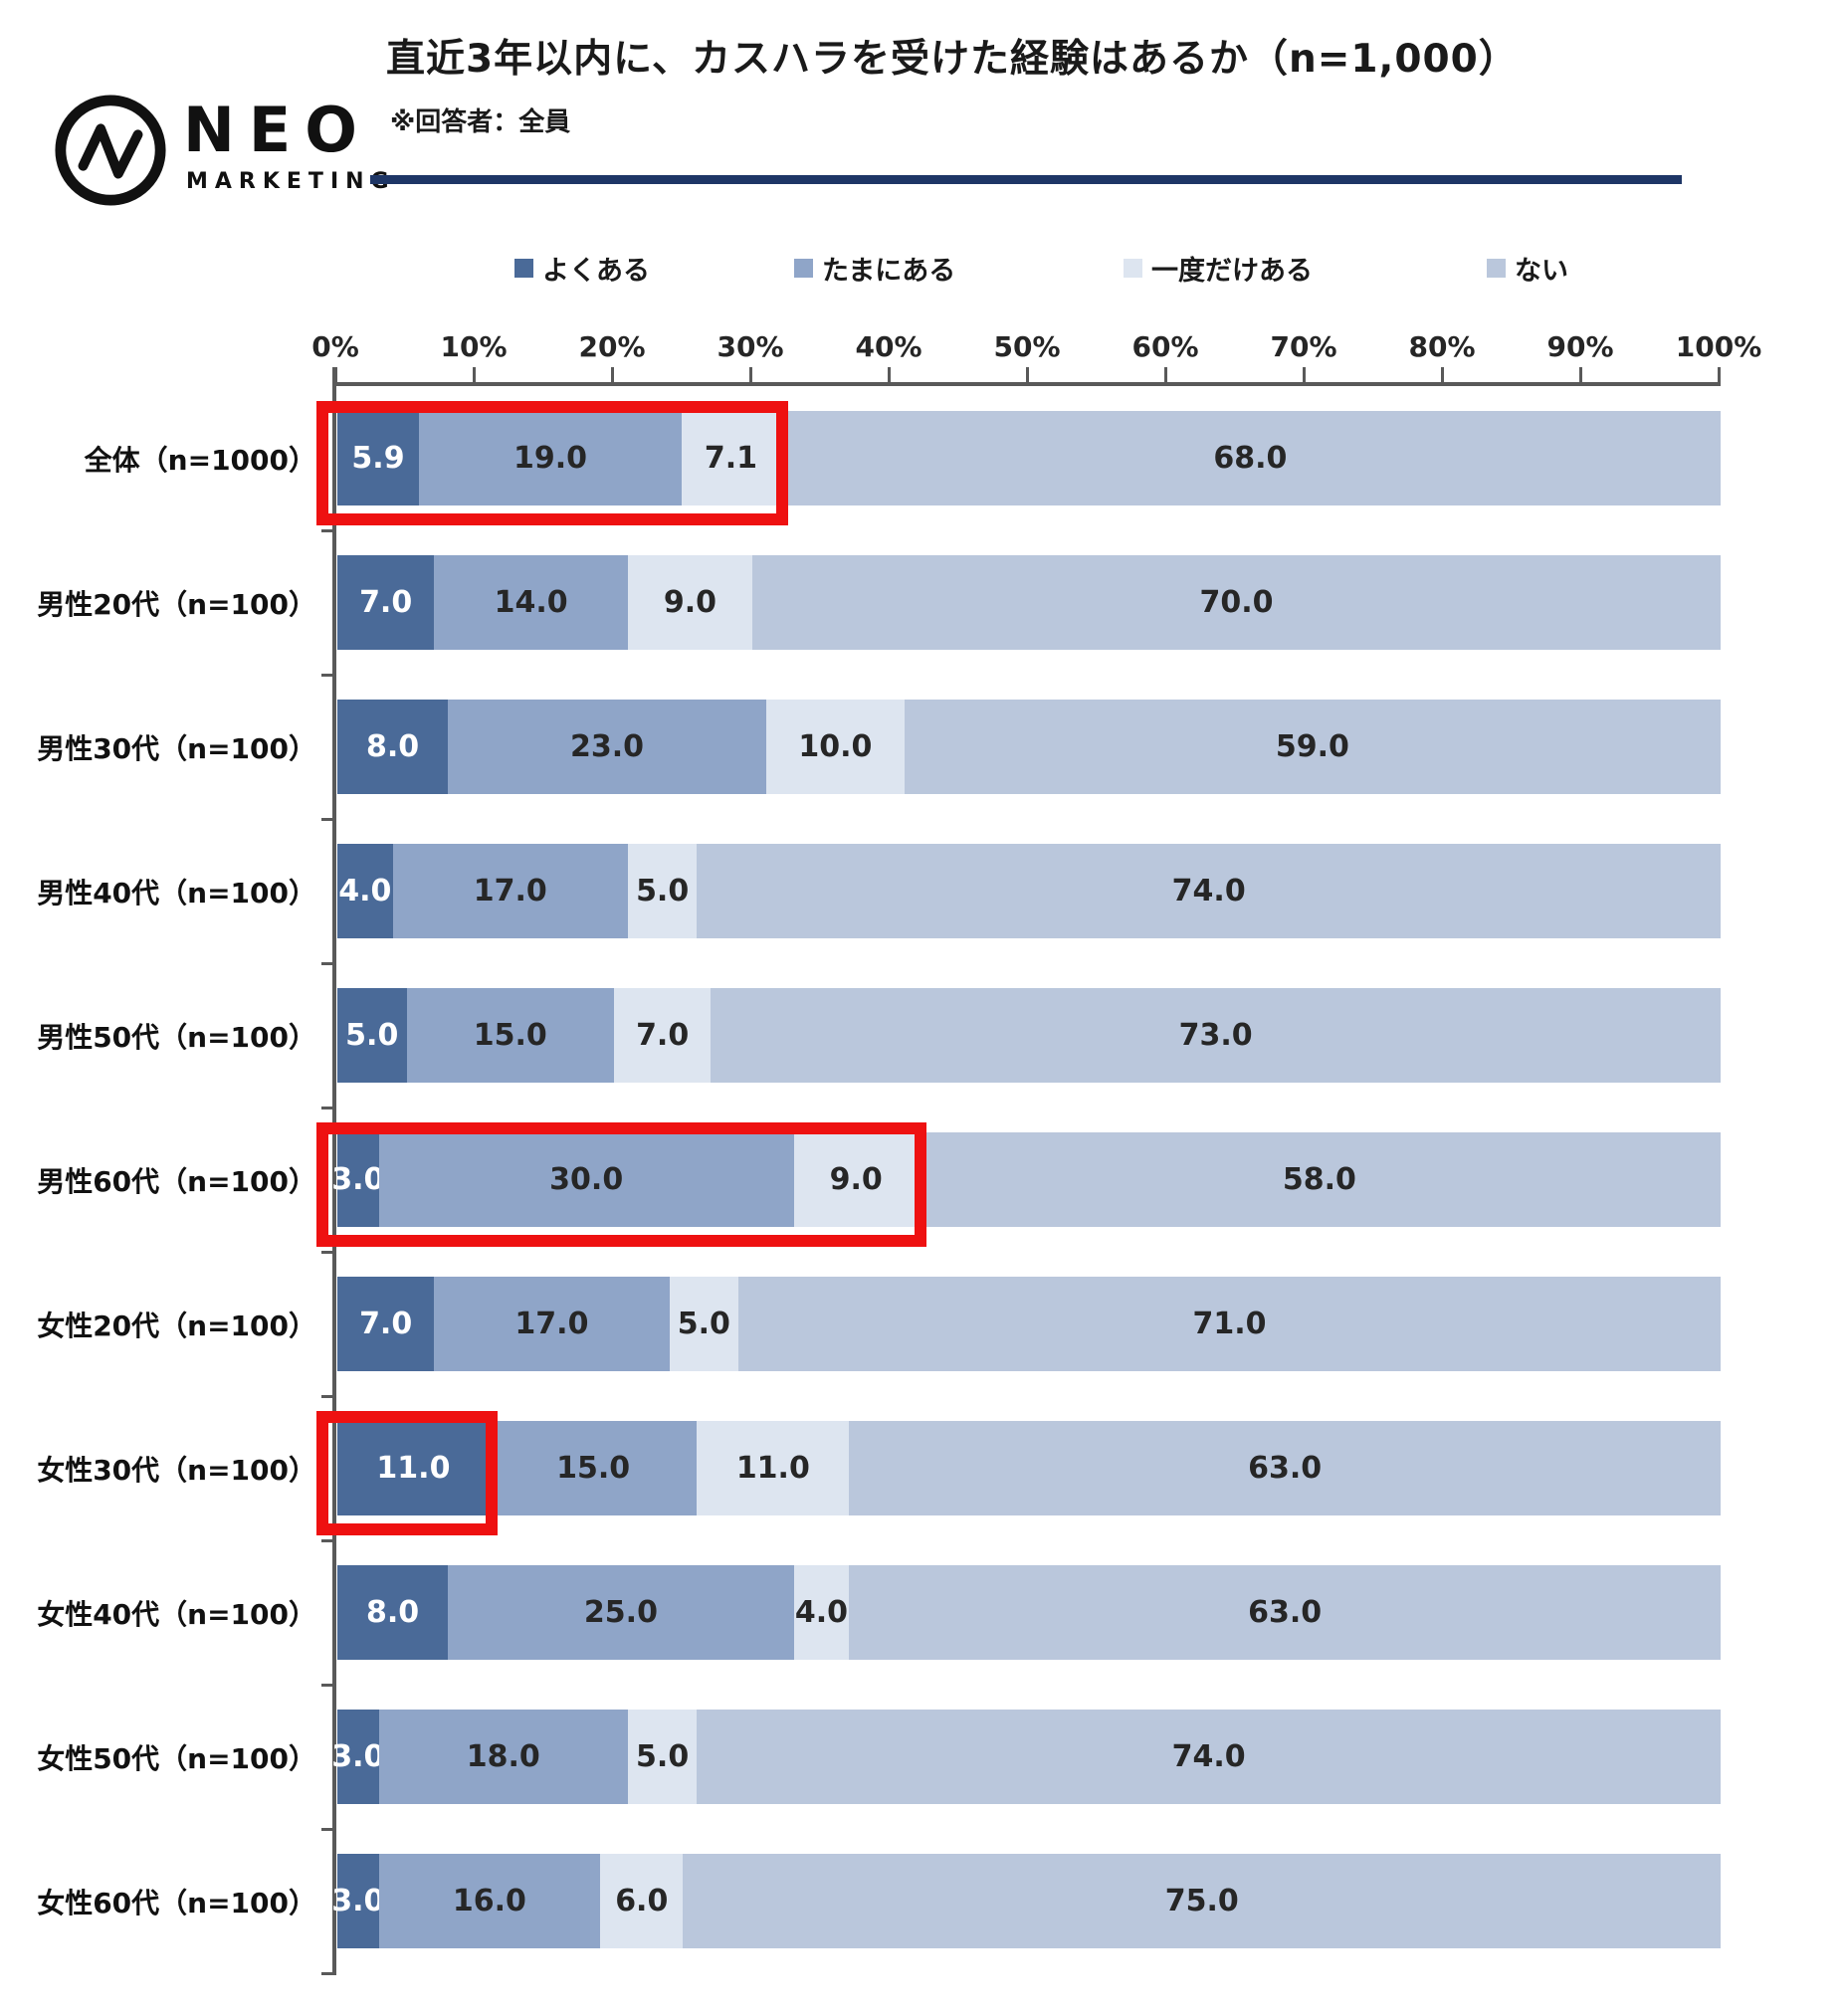  What do you see at coordinates (1029, 602) in the screenshot?
I see `bar-row: 7.0 14.0 9.0 70.0` at bounding box center [1029, 602].